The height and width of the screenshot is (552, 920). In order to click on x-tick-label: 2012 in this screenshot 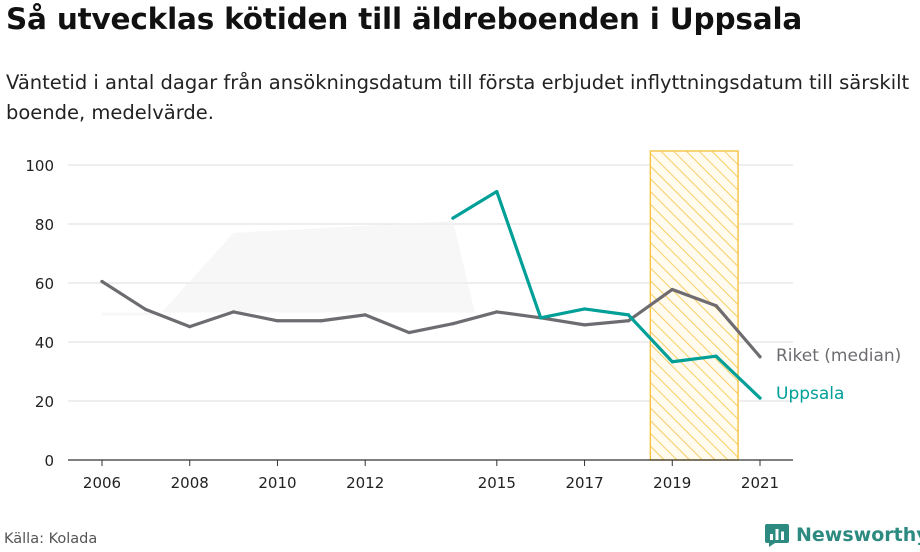, I will do `click(365, 483)`.